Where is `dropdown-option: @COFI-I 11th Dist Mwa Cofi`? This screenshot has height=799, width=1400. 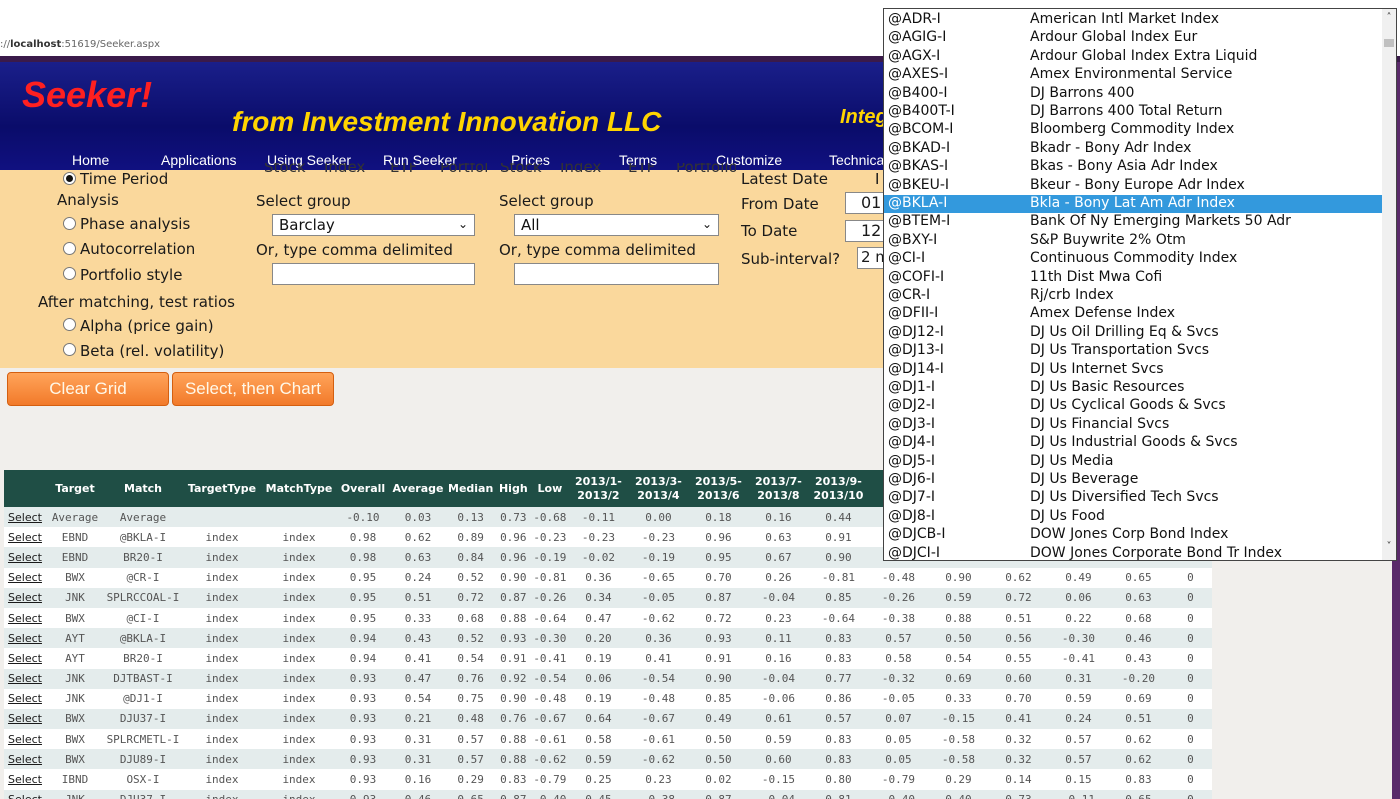
dropdown-option: @COFI-I 11th Dist Mwa Cofi is located at coordinates (1133, 278).